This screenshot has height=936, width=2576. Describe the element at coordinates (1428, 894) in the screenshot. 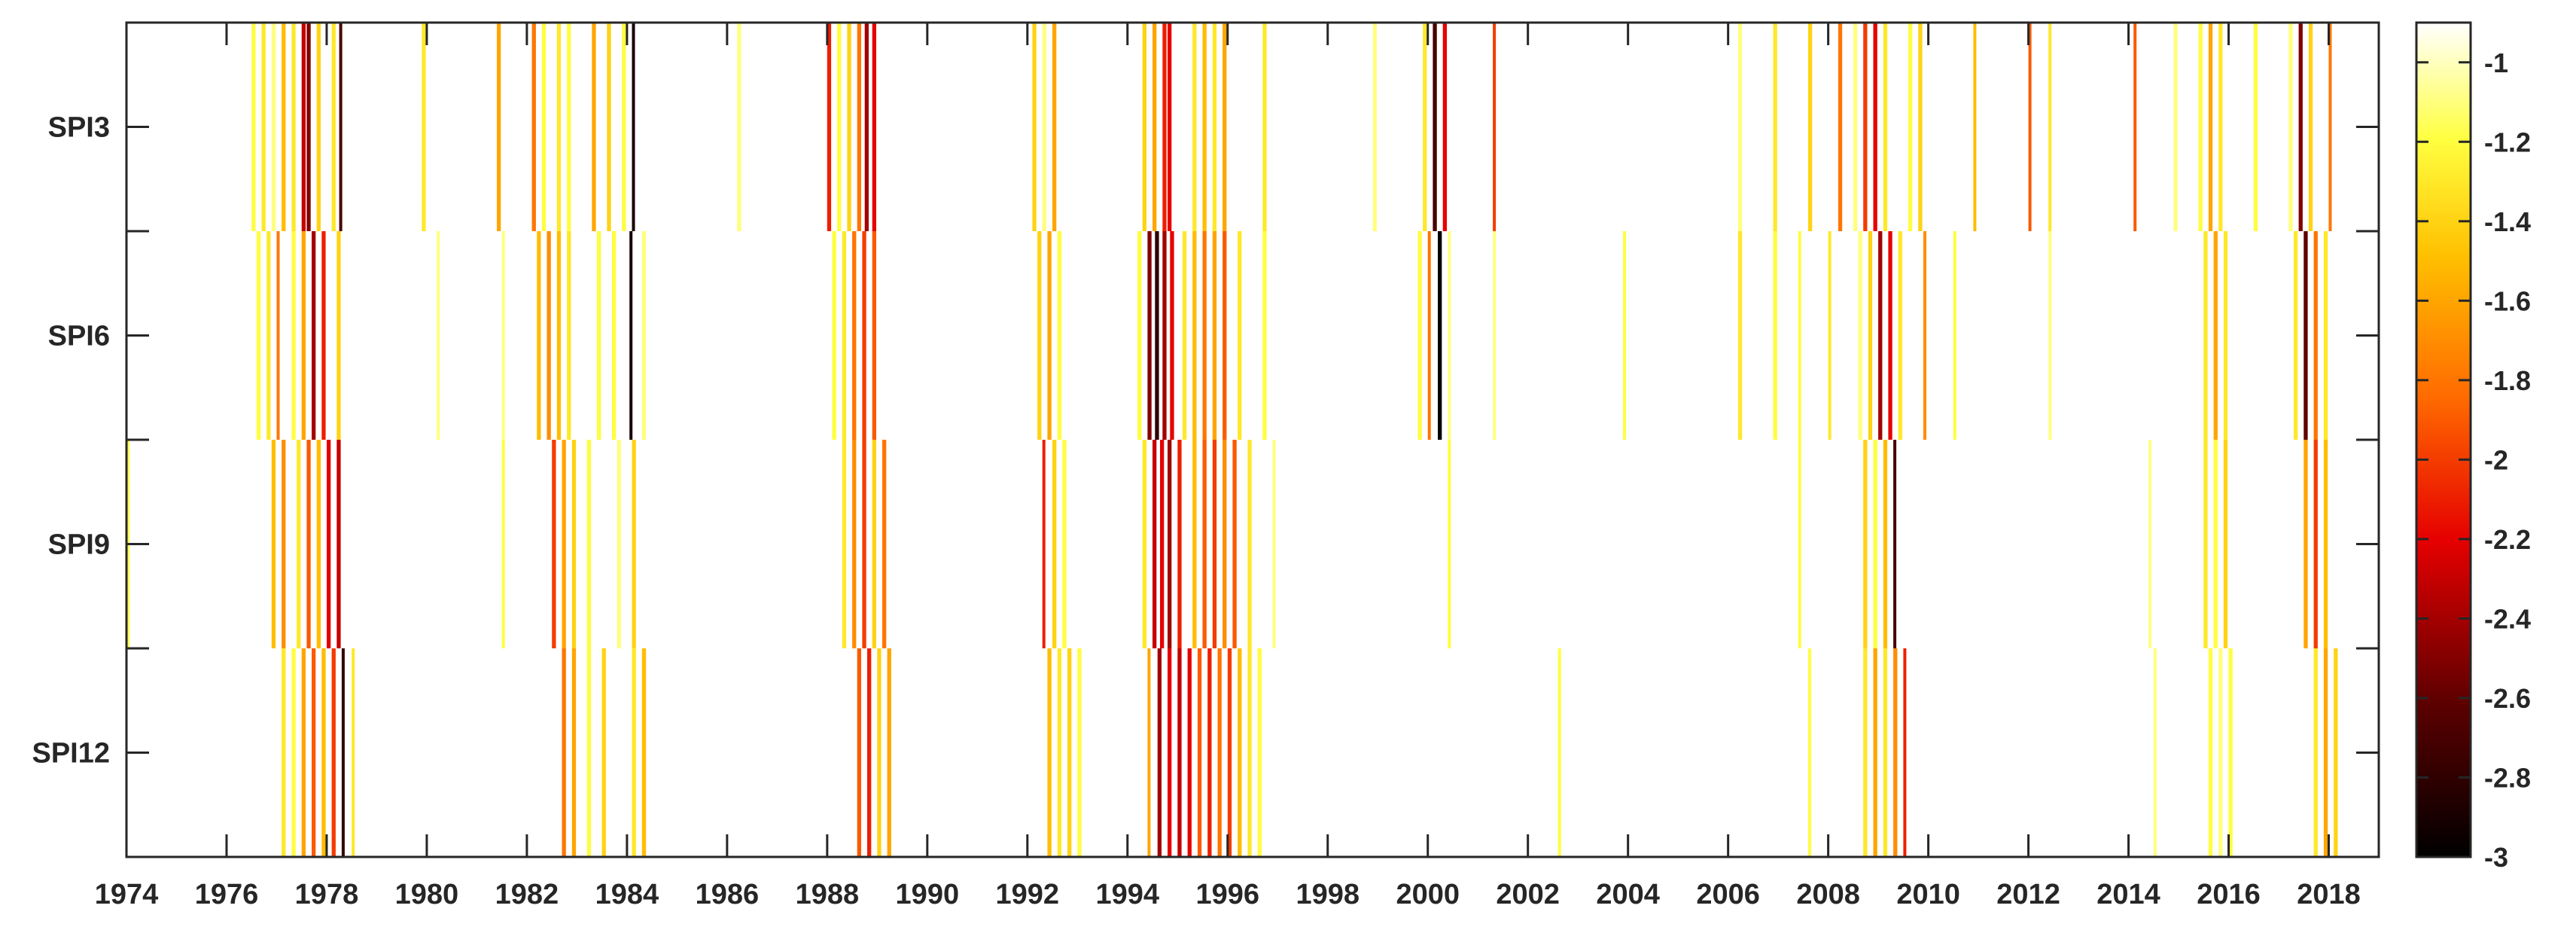

I see `x-tick-label: 2000` at that location.